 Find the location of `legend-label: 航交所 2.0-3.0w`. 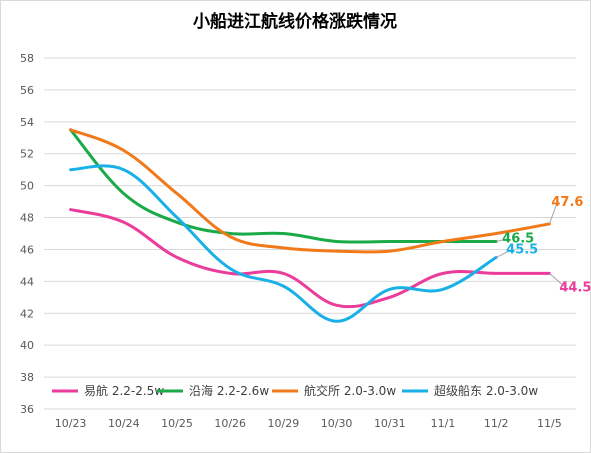

legend-label: 航交所 2.0-3.0w is located at coordinates (350, 390).